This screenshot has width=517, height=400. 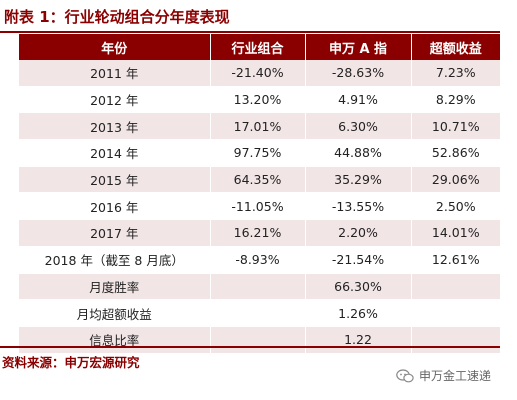 I want to click on table-cell: 2011 年, so click(x=115, y=73).